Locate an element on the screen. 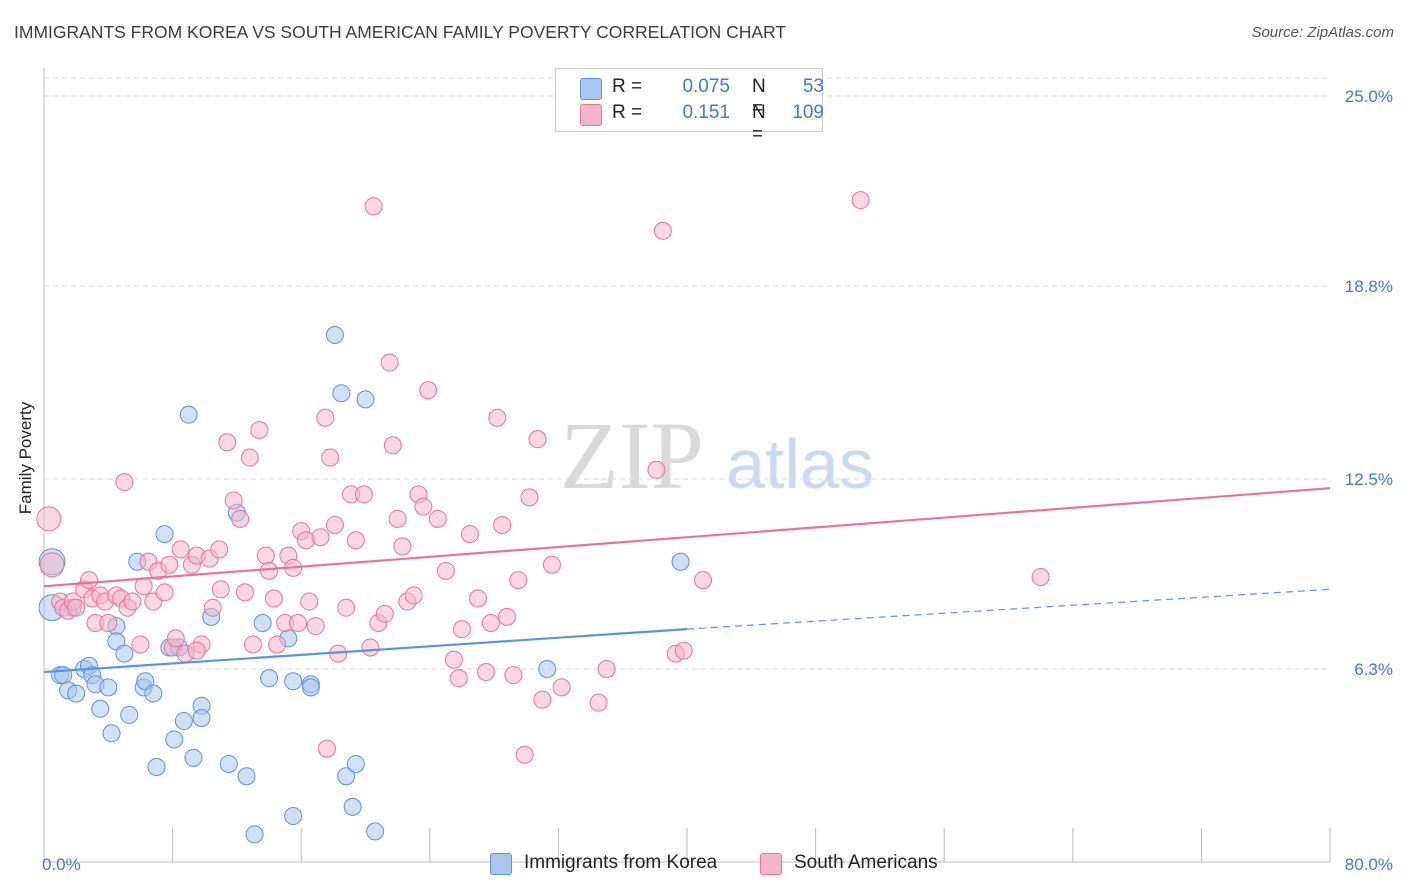 The image size is (1406, 892). korea-trend-line is located at coordinates (365, 651).